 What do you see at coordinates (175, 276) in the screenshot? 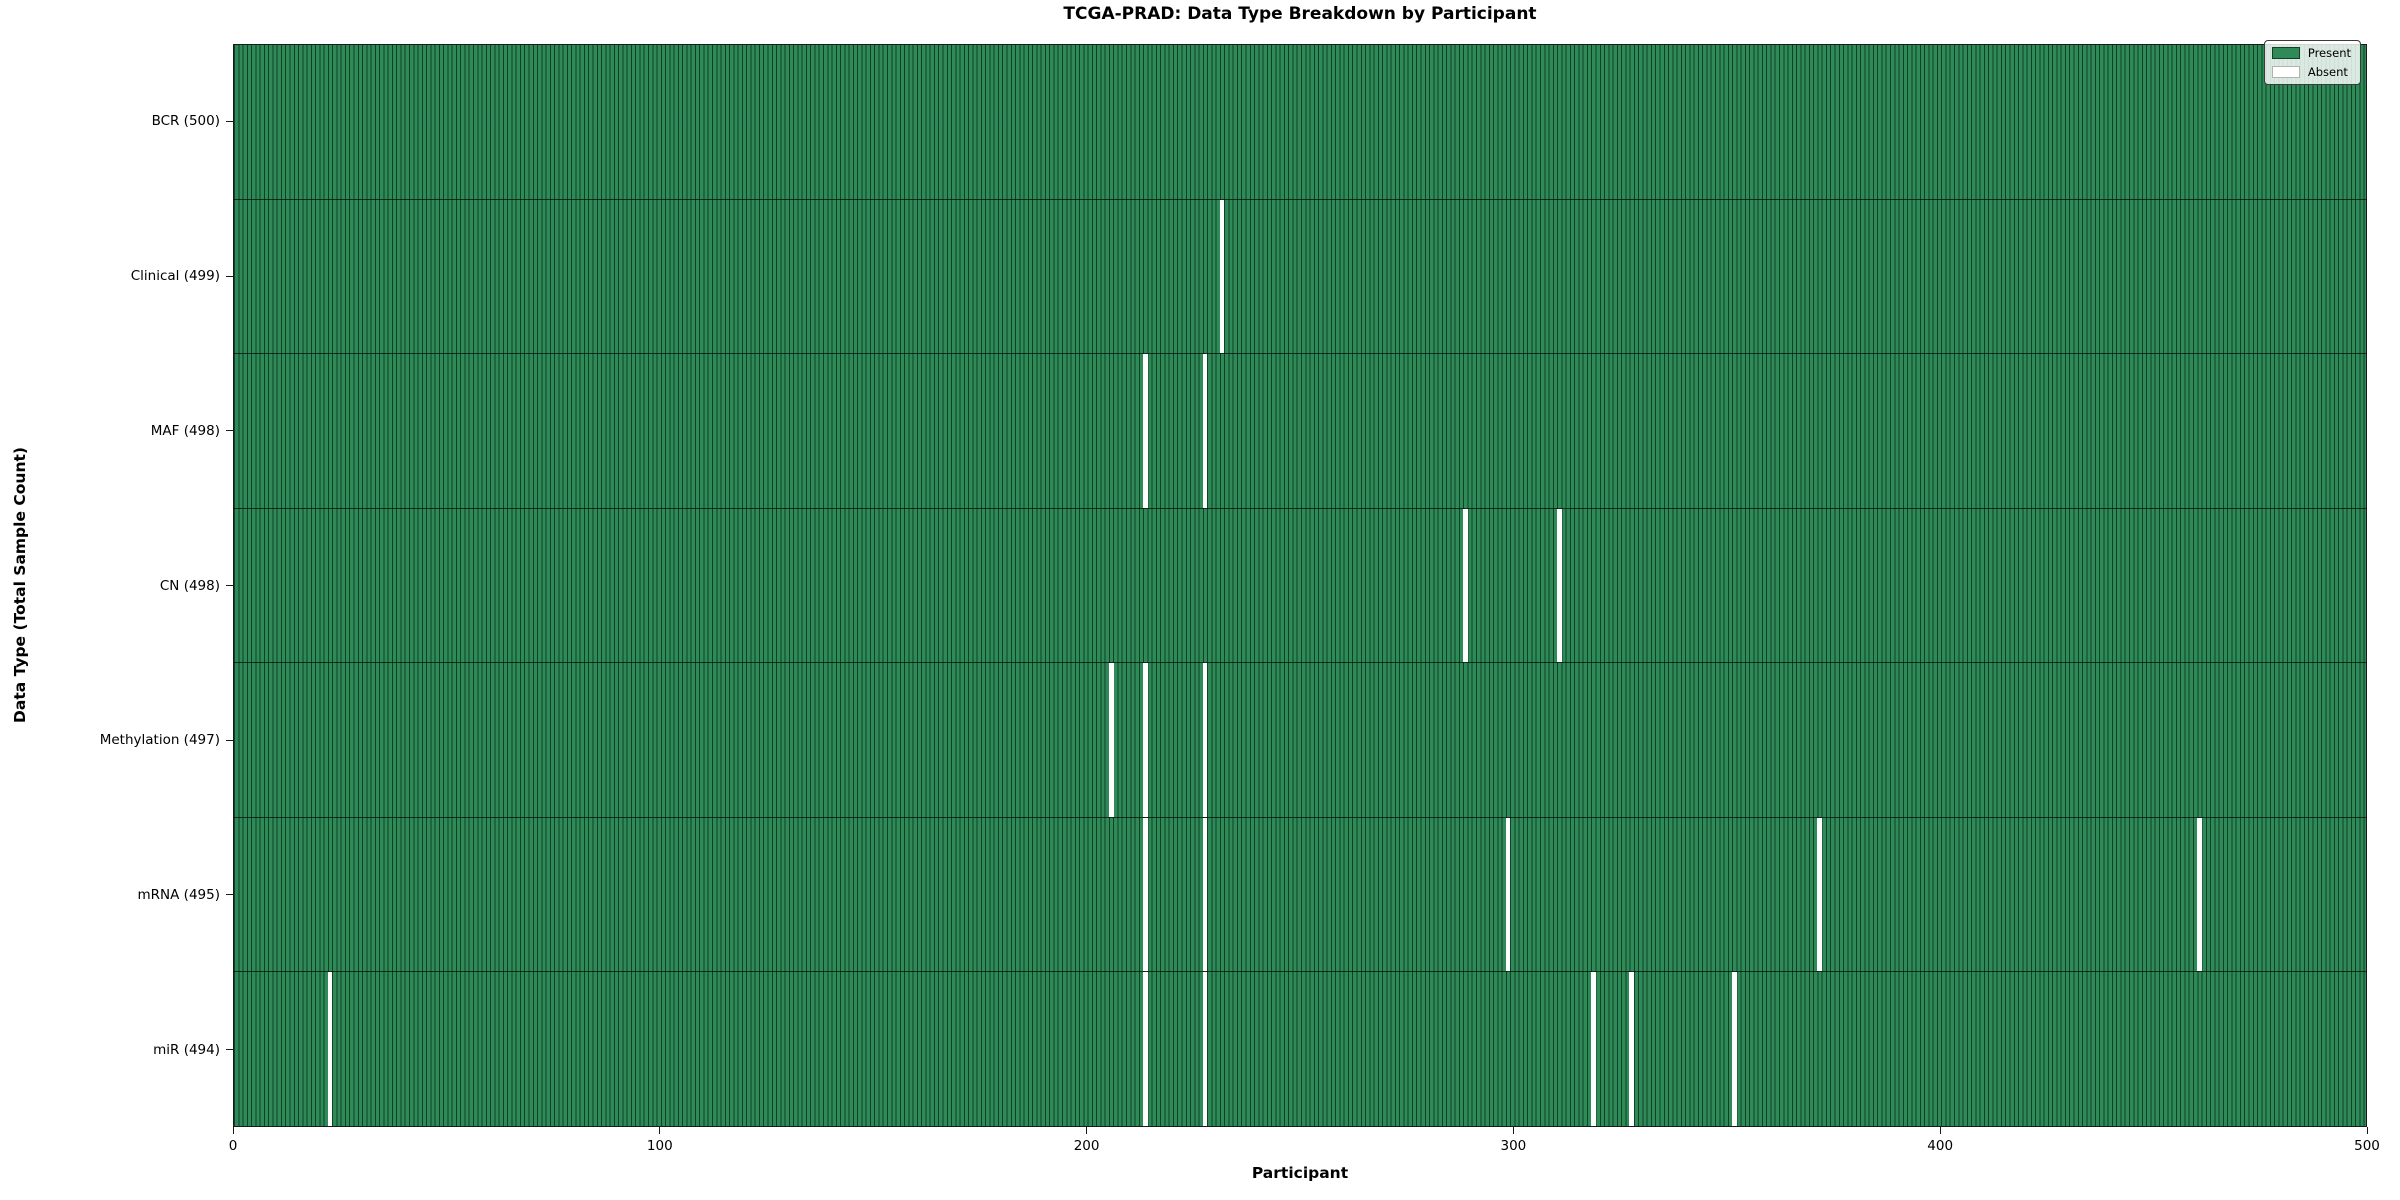
I see `y-tick-label: Clinical (499)` at bounding box center [175, 276].